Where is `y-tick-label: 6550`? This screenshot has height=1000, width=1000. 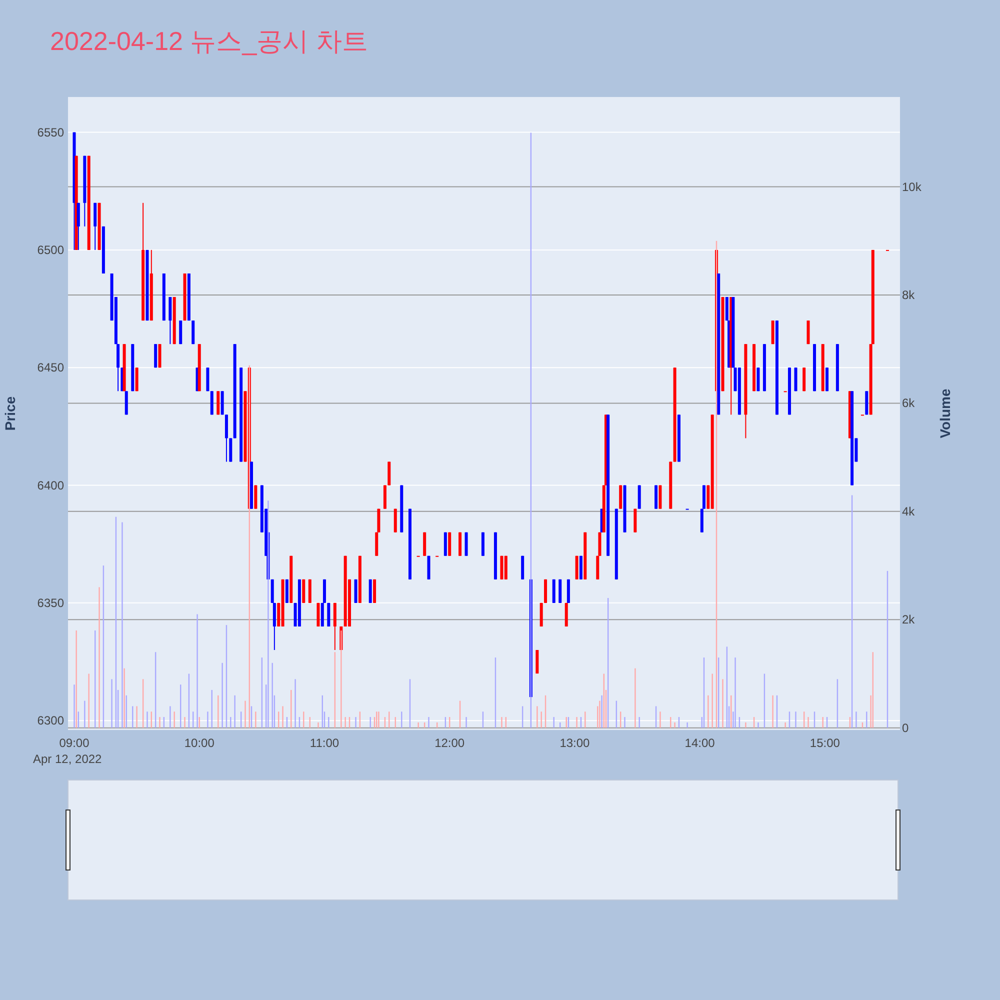
y-tick-label: 6550 is located at coordinates (50, 132).